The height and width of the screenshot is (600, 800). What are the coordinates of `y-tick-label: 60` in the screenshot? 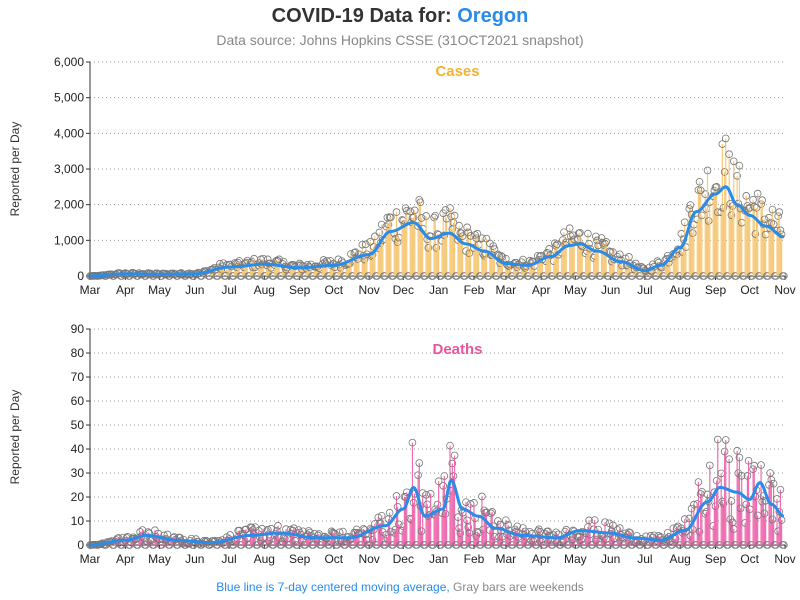 It's located at (78, 401).